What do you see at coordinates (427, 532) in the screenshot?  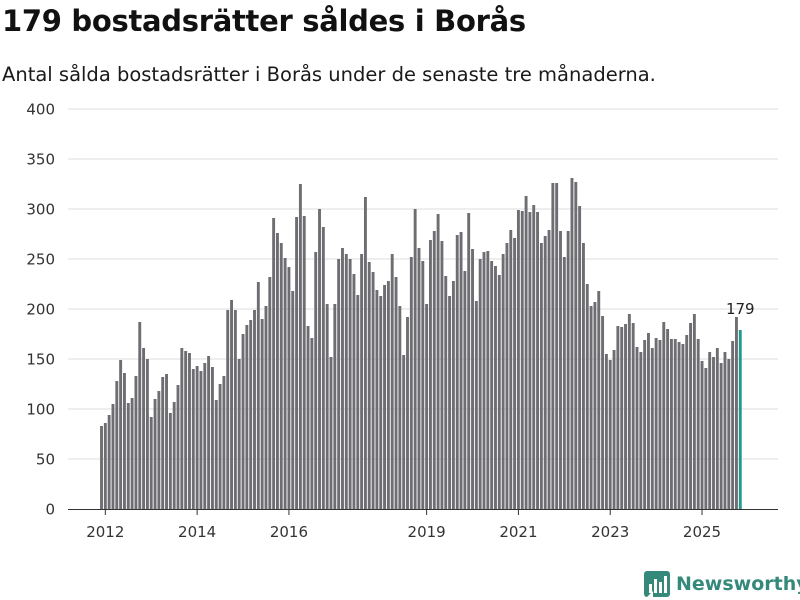 I see `x-tick-label: 2019` at bounding box center [427, 532].